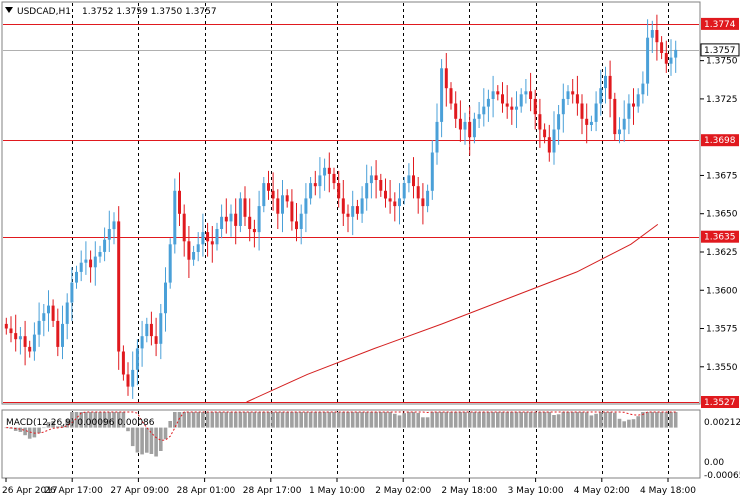 This screenshot has width=740, height=500. I want to click on time-tick-label: 28 Apr 17:00, so click(272, 491).